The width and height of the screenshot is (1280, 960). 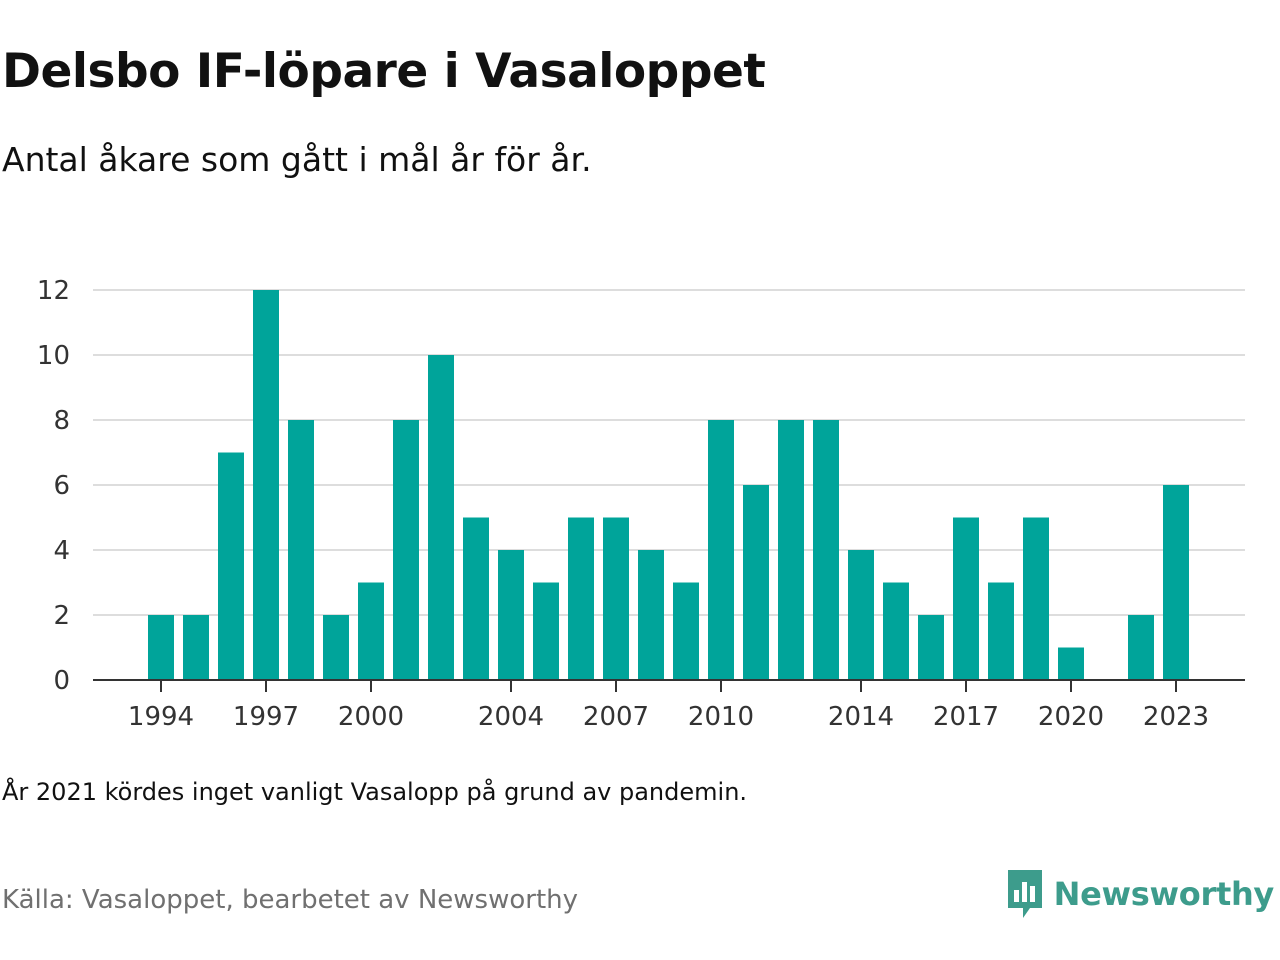 What do you see at coordinates (61, 616) in the screenshot?
I see `y-tick-label: 2` at bounding box center [61, 616].